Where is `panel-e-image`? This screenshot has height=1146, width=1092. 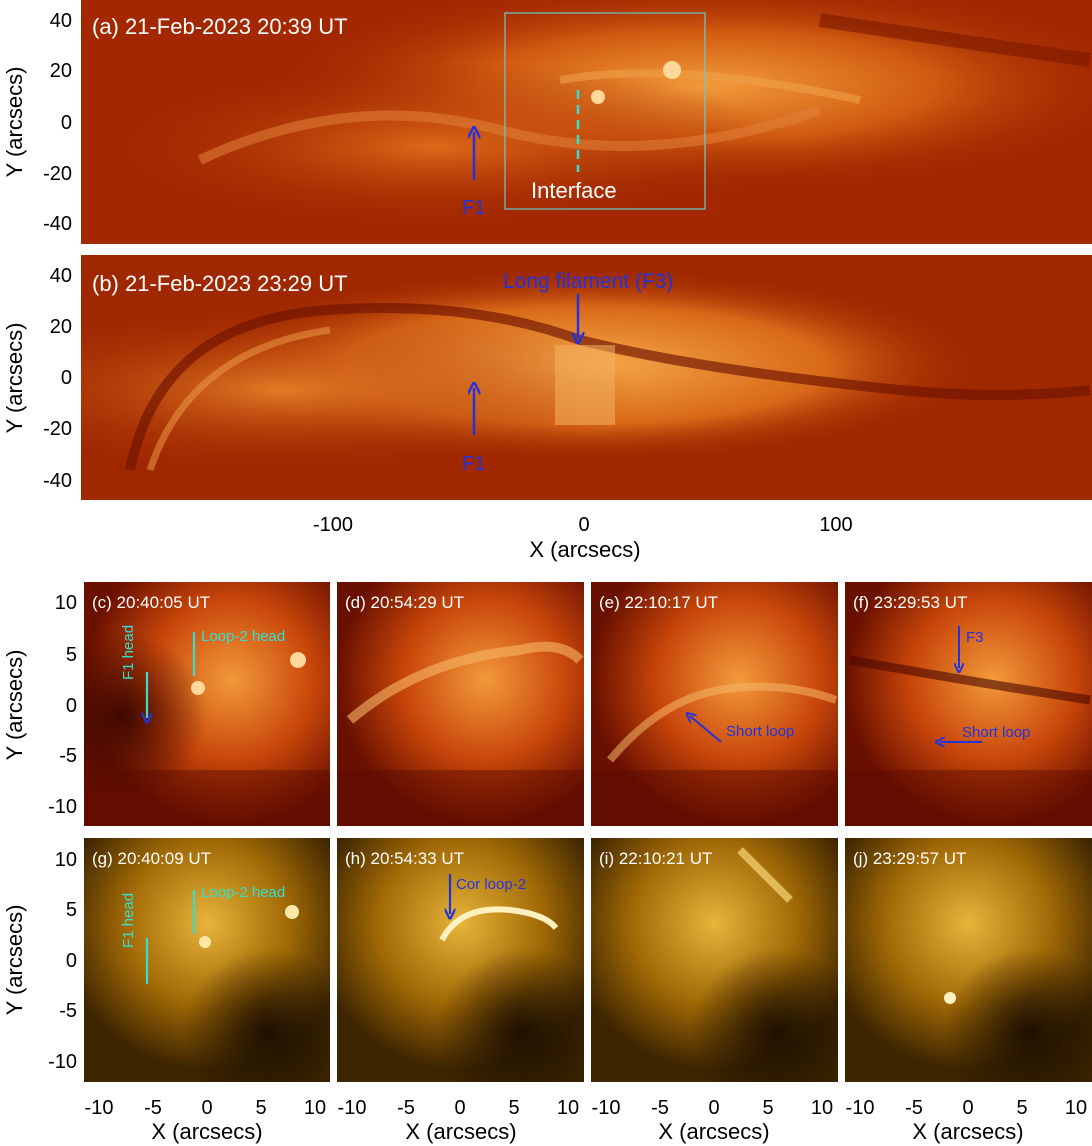
panel-e-image is located at coordinates (714, 704).